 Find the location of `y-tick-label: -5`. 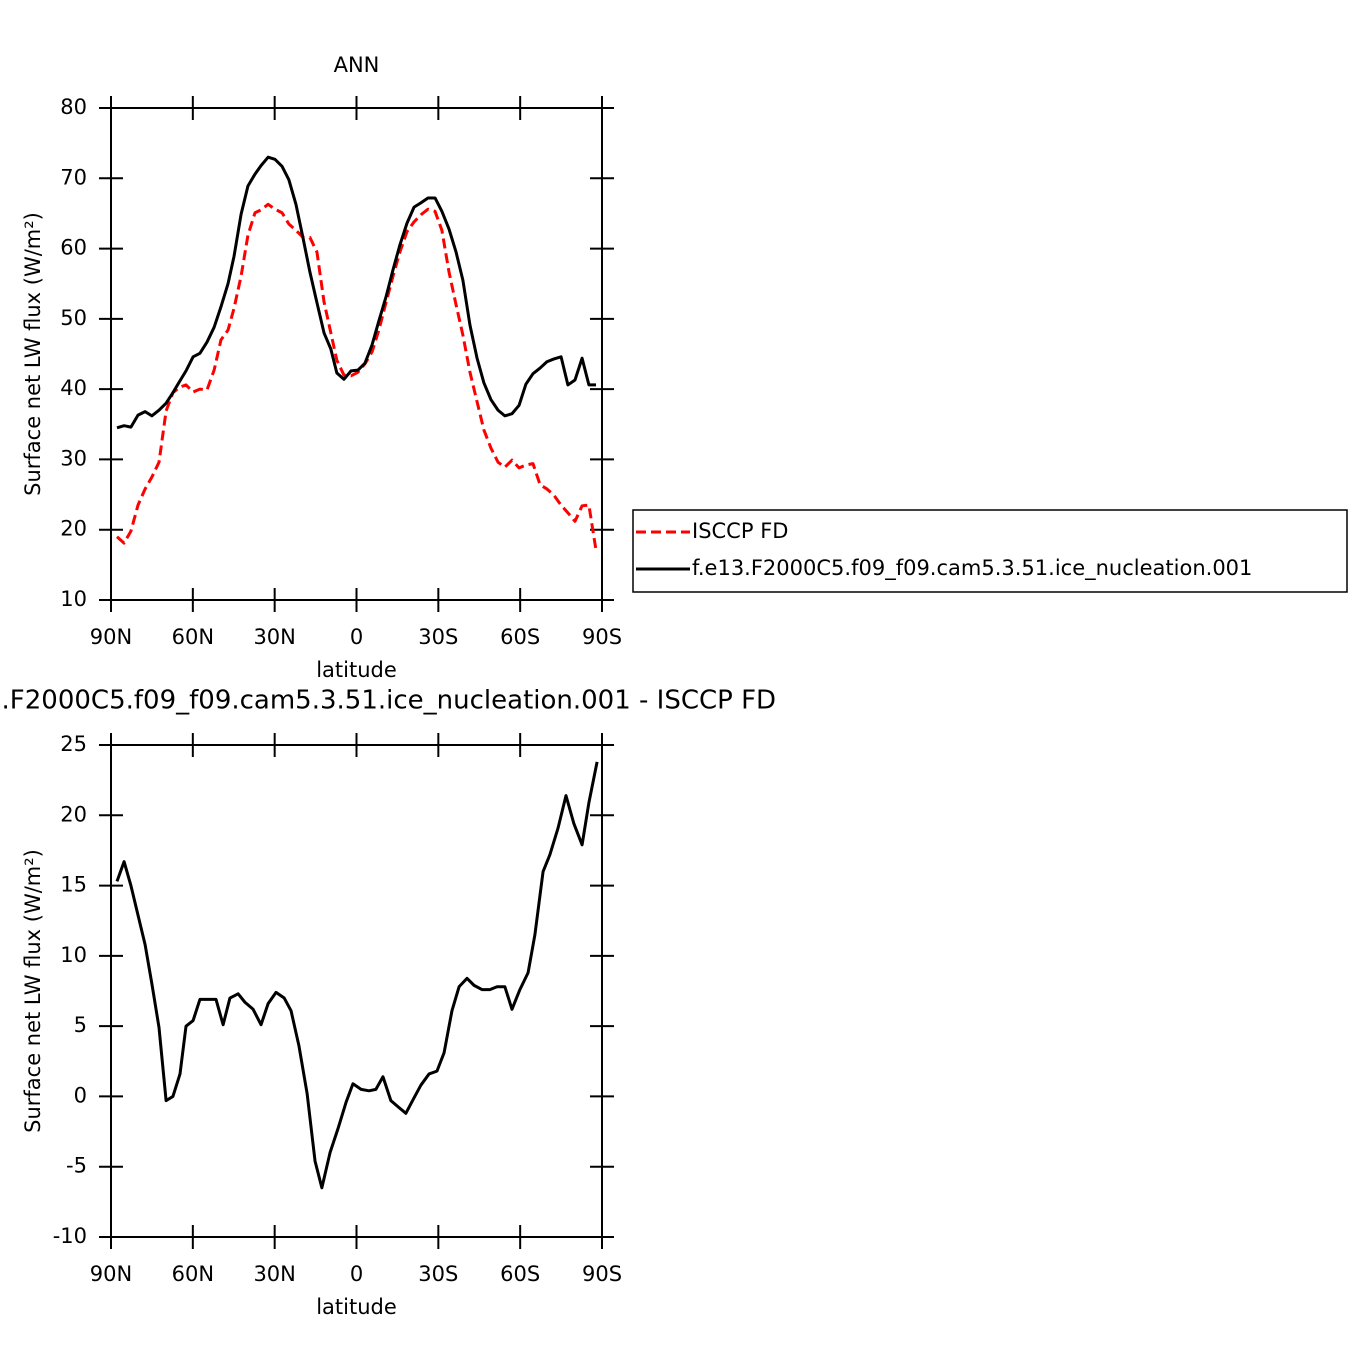

y-tick-label: -5 is located at coordinates (76, 1166).